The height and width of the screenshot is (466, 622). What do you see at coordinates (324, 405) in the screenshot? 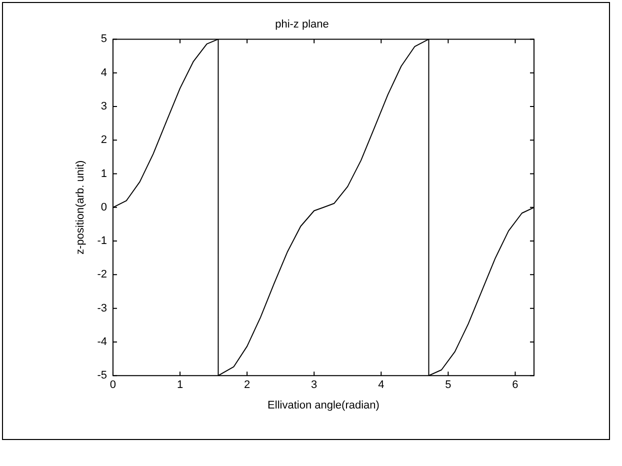
I see `x-axis-title: Ellivation angle(radian)` at bounding box center [324, 405].